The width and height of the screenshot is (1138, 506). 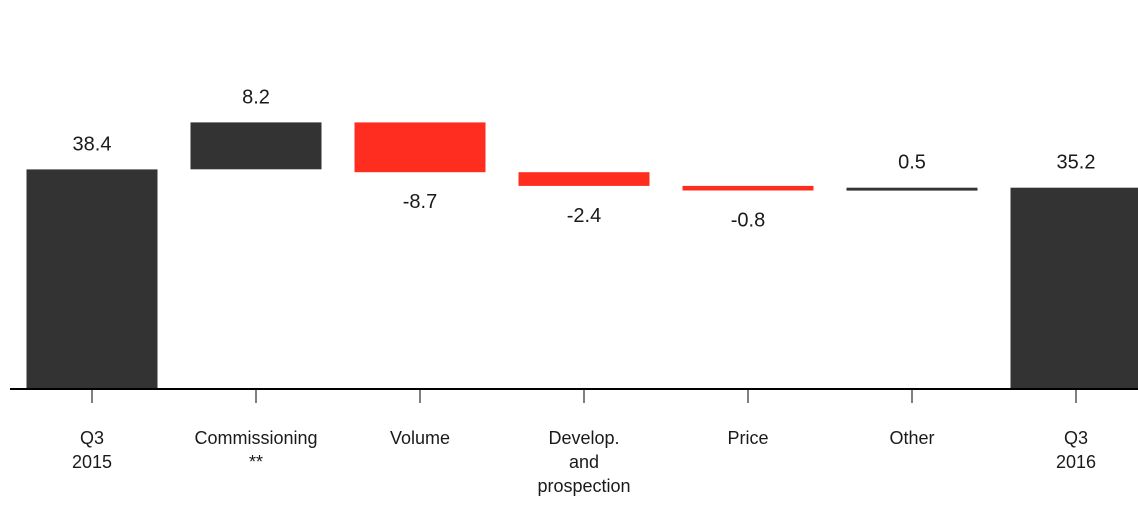 I want to click on x-tick-label-line: Commissioning, so click(x=255, y=438).